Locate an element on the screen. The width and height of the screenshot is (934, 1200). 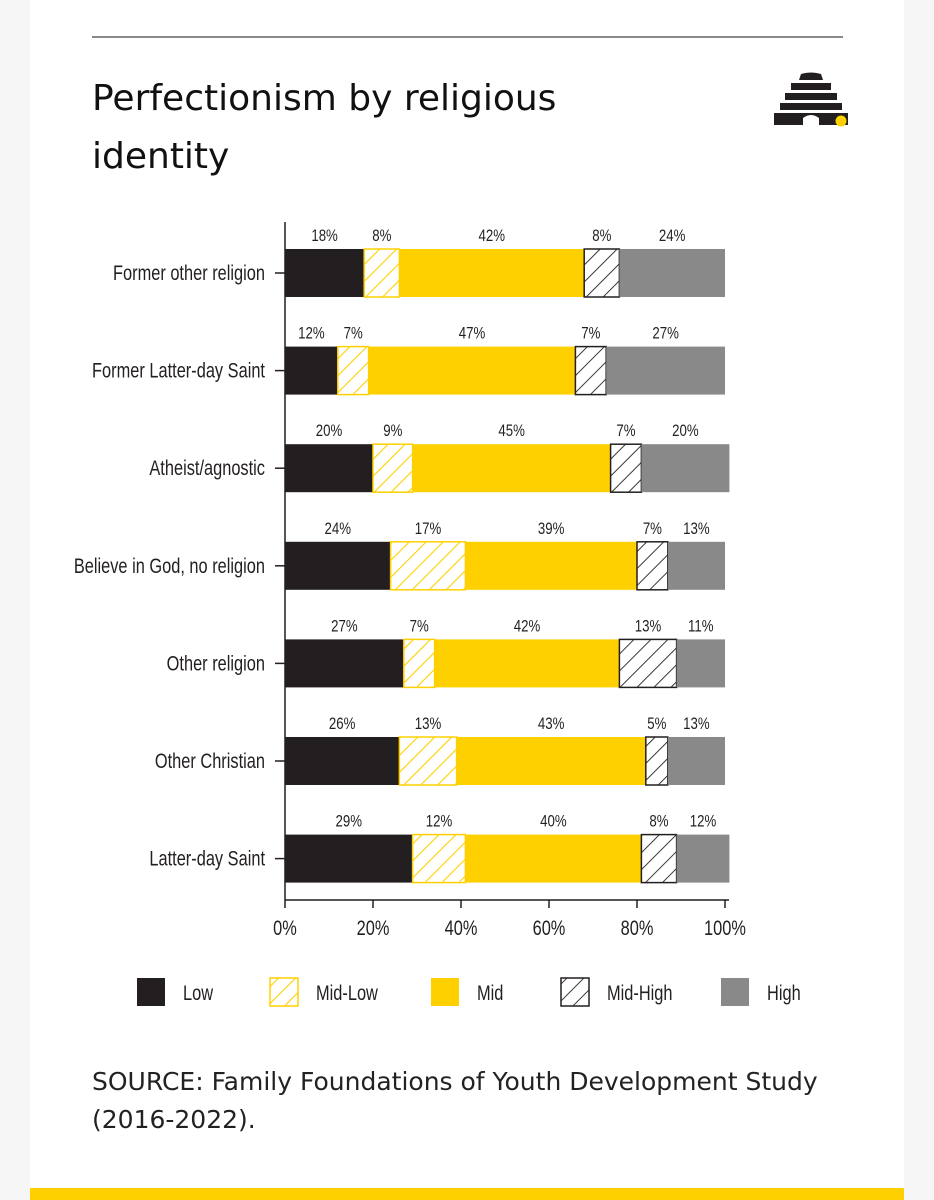
legend-swatch-mid-low is located at coordinates (284, 992).